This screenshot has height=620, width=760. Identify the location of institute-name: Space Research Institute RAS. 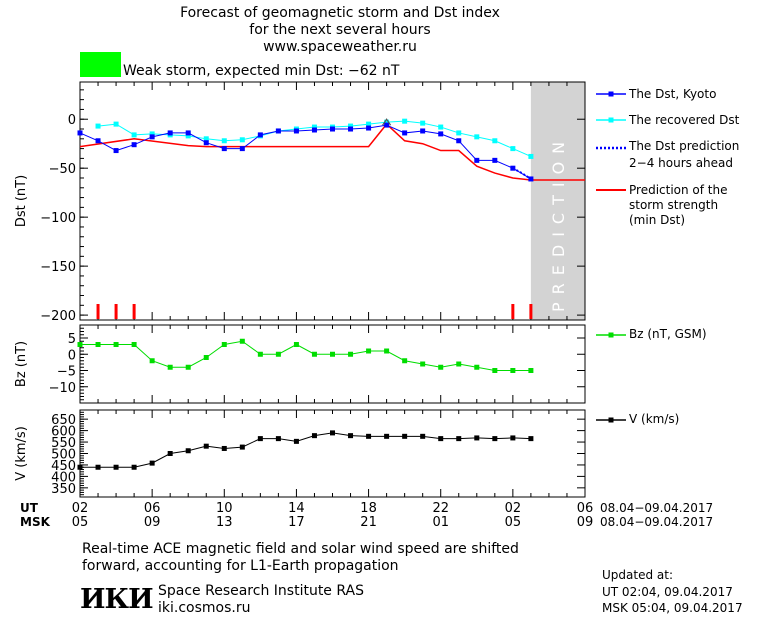
(261, 591).